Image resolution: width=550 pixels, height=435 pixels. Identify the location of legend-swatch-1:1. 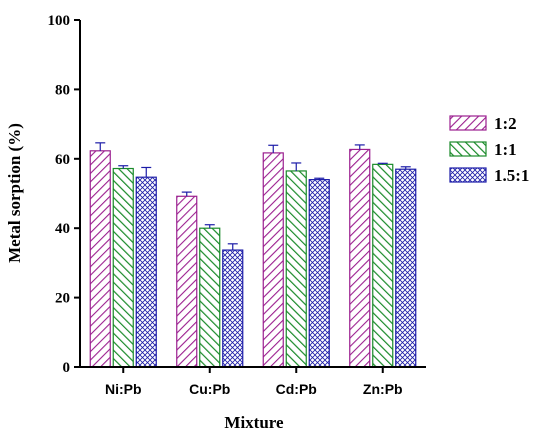
(468, 149).